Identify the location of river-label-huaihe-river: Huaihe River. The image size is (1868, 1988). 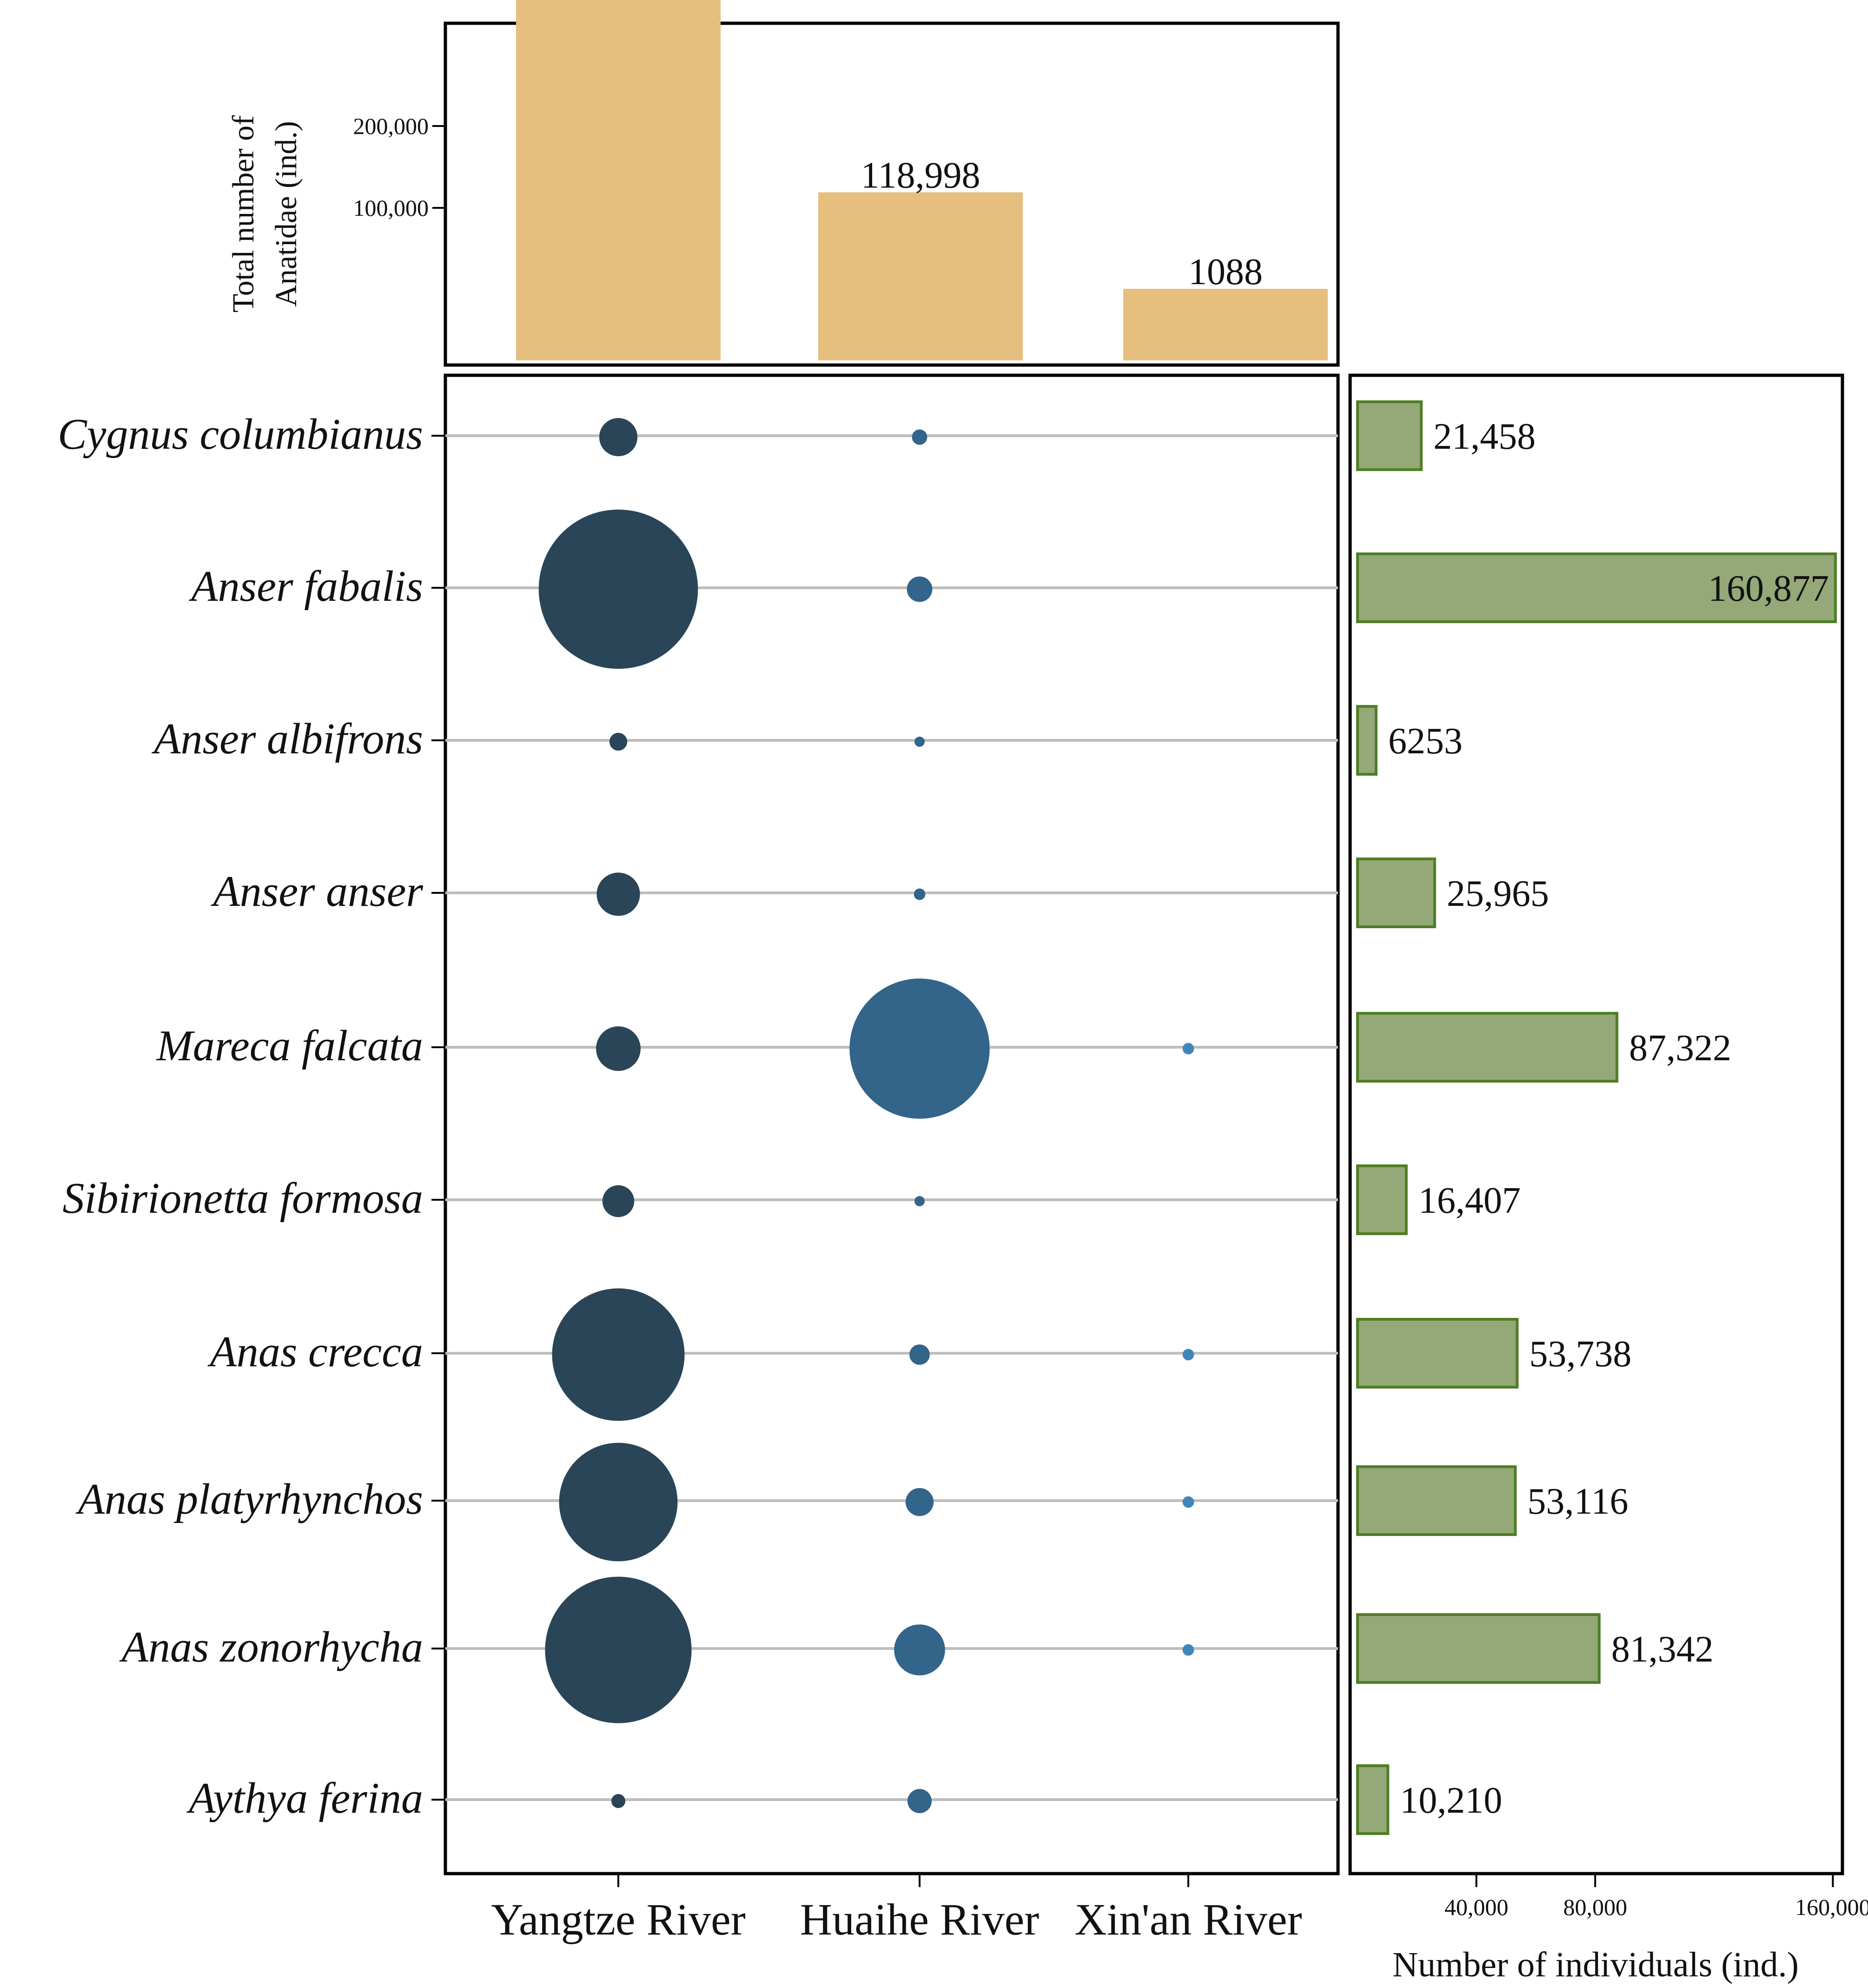
(920, 1919).